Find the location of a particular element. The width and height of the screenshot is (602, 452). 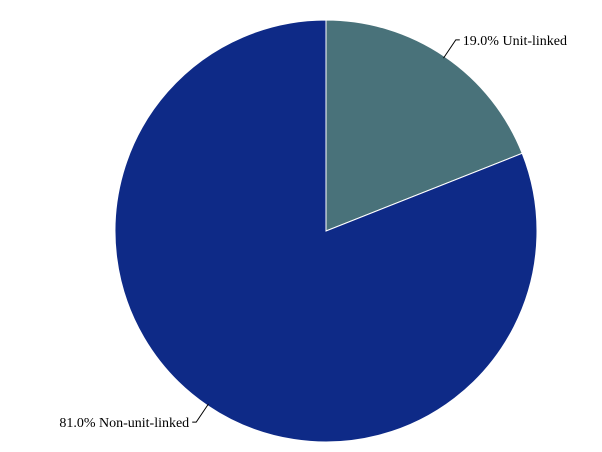

leader-line-non-unit-linked is located at coordinates (200, 413).